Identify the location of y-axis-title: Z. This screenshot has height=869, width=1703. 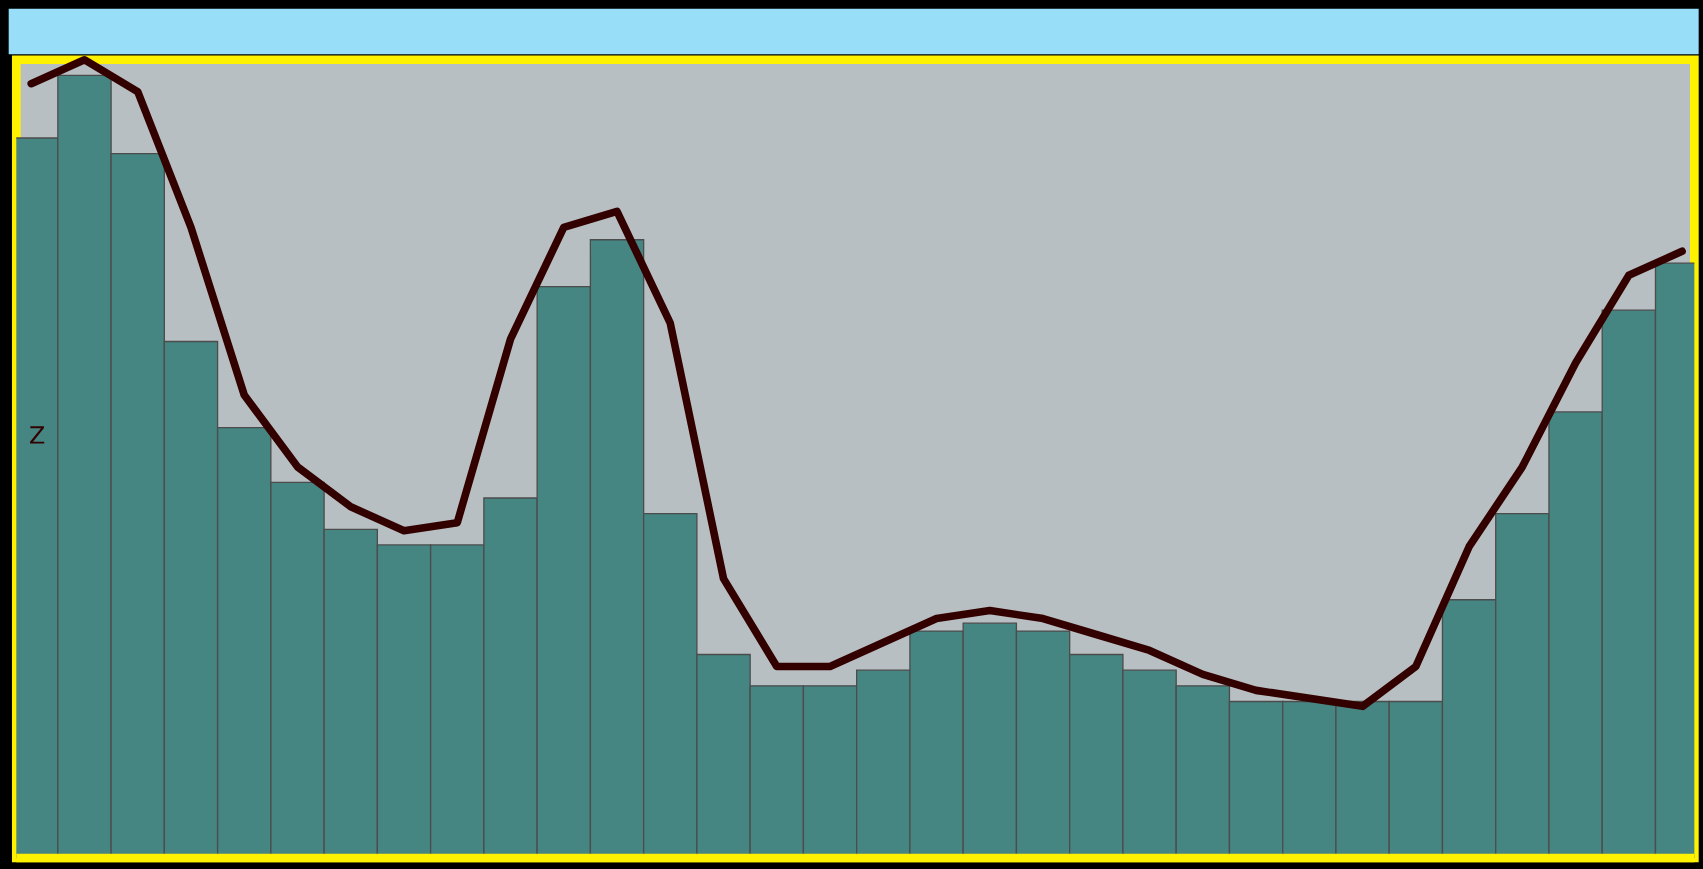
(37, 435).